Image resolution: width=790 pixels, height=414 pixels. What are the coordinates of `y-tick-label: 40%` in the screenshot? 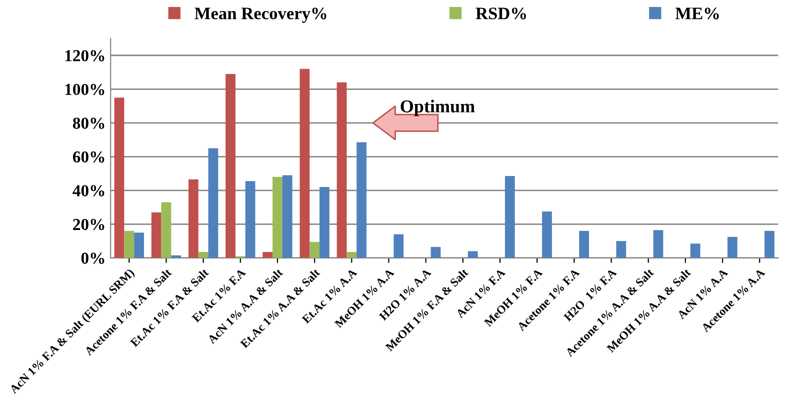 It's located at (88, 190).